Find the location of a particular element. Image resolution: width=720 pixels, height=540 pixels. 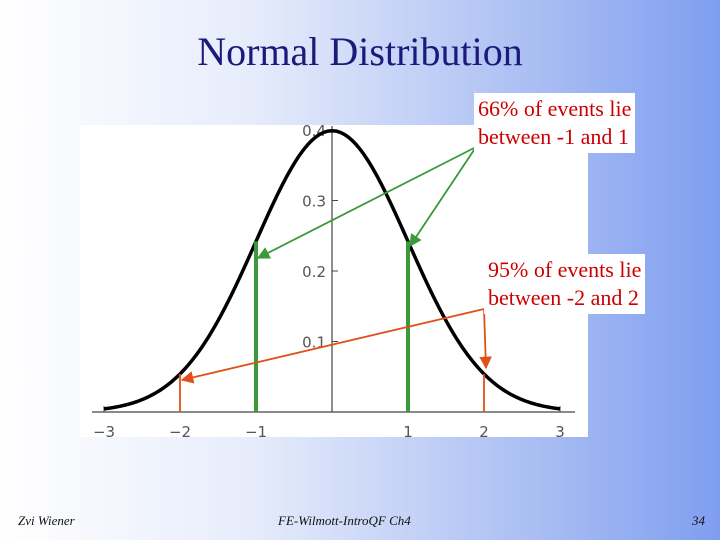

callout-95-line-2: between -2 and 2 is located at coordinates (563, 297).